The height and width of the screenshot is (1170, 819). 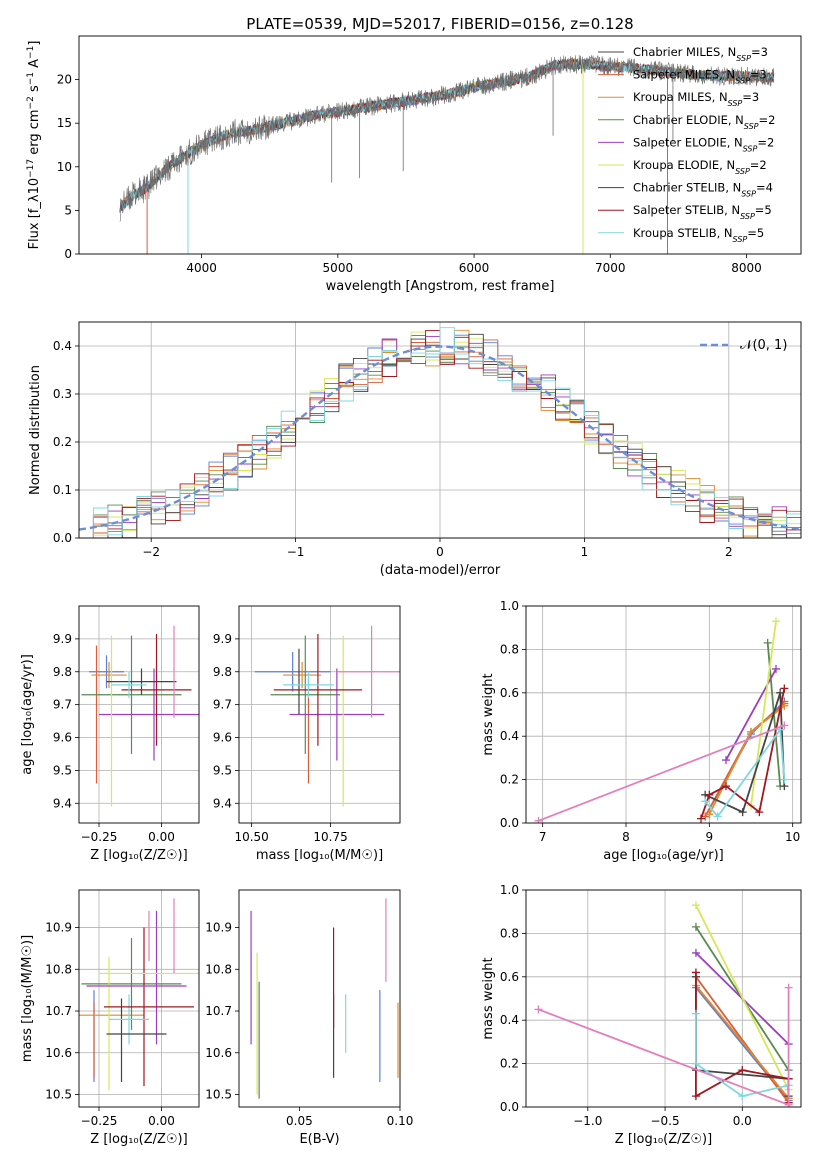 I want to click on y-tick-label: 15, so click(x=64, y=123).